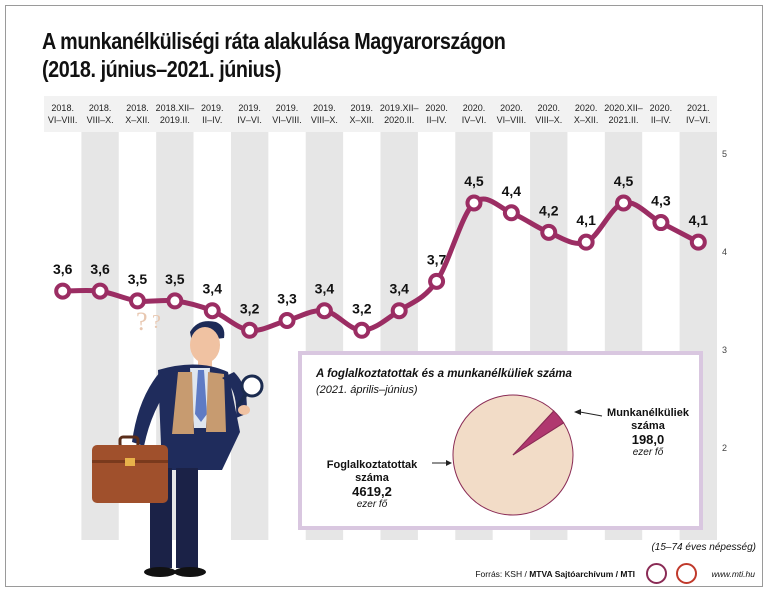 The image size is (768, 592). I want to click on employed-value: 4619,2, so click(372, 491).